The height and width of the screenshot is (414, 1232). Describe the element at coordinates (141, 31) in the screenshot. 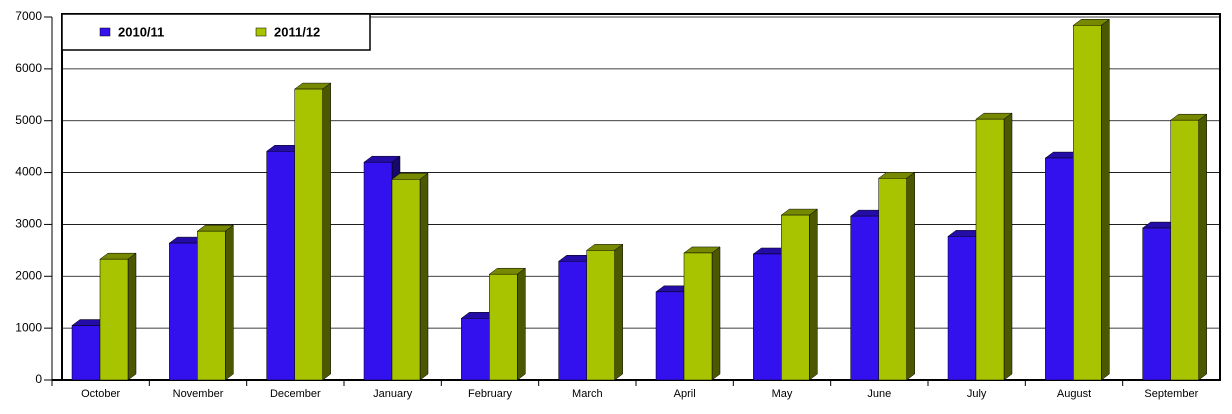

I see `legend-label: 2010/11` at that location.